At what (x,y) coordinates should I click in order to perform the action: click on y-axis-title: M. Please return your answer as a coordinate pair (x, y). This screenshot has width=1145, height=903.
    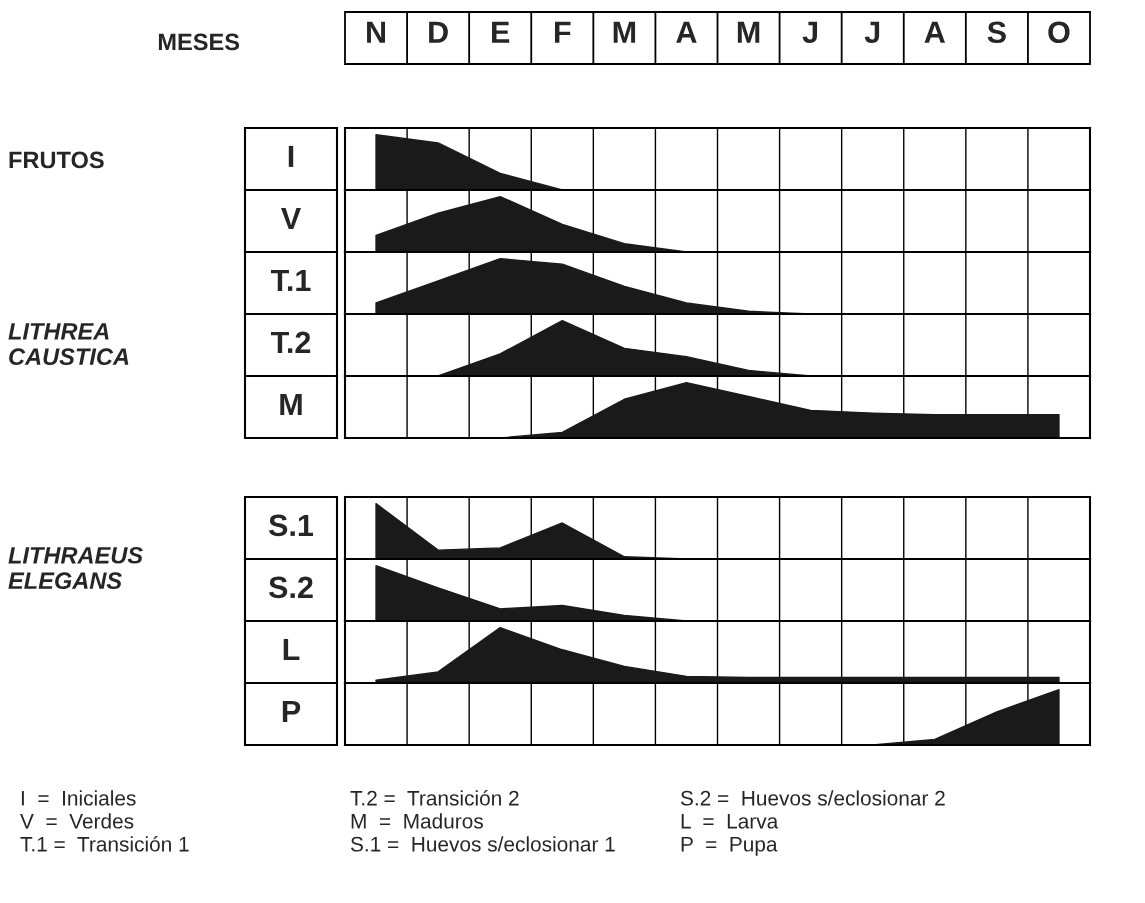
    Looking at the image, I should click on (291, 404).